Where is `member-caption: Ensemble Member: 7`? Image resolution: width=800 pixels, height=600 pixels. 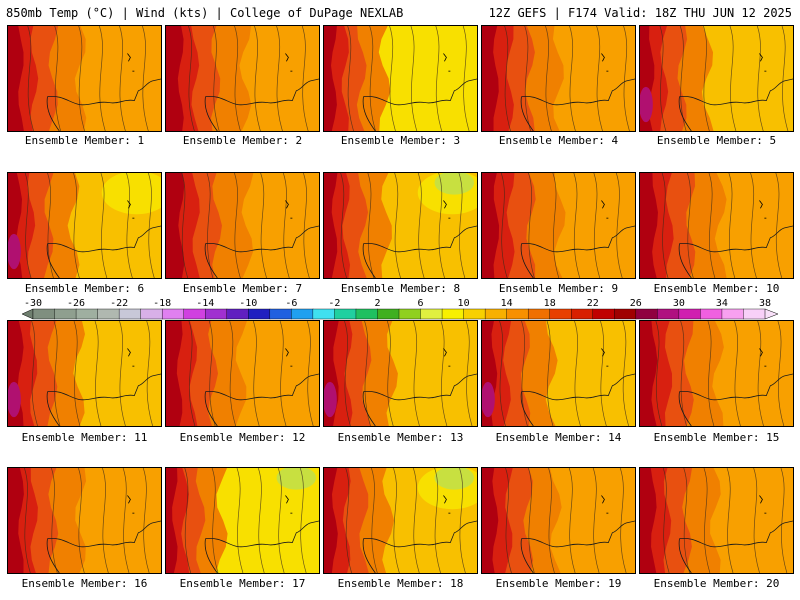 member-caption: Ensemble Member: 7 is located at coordinates (242, 288).